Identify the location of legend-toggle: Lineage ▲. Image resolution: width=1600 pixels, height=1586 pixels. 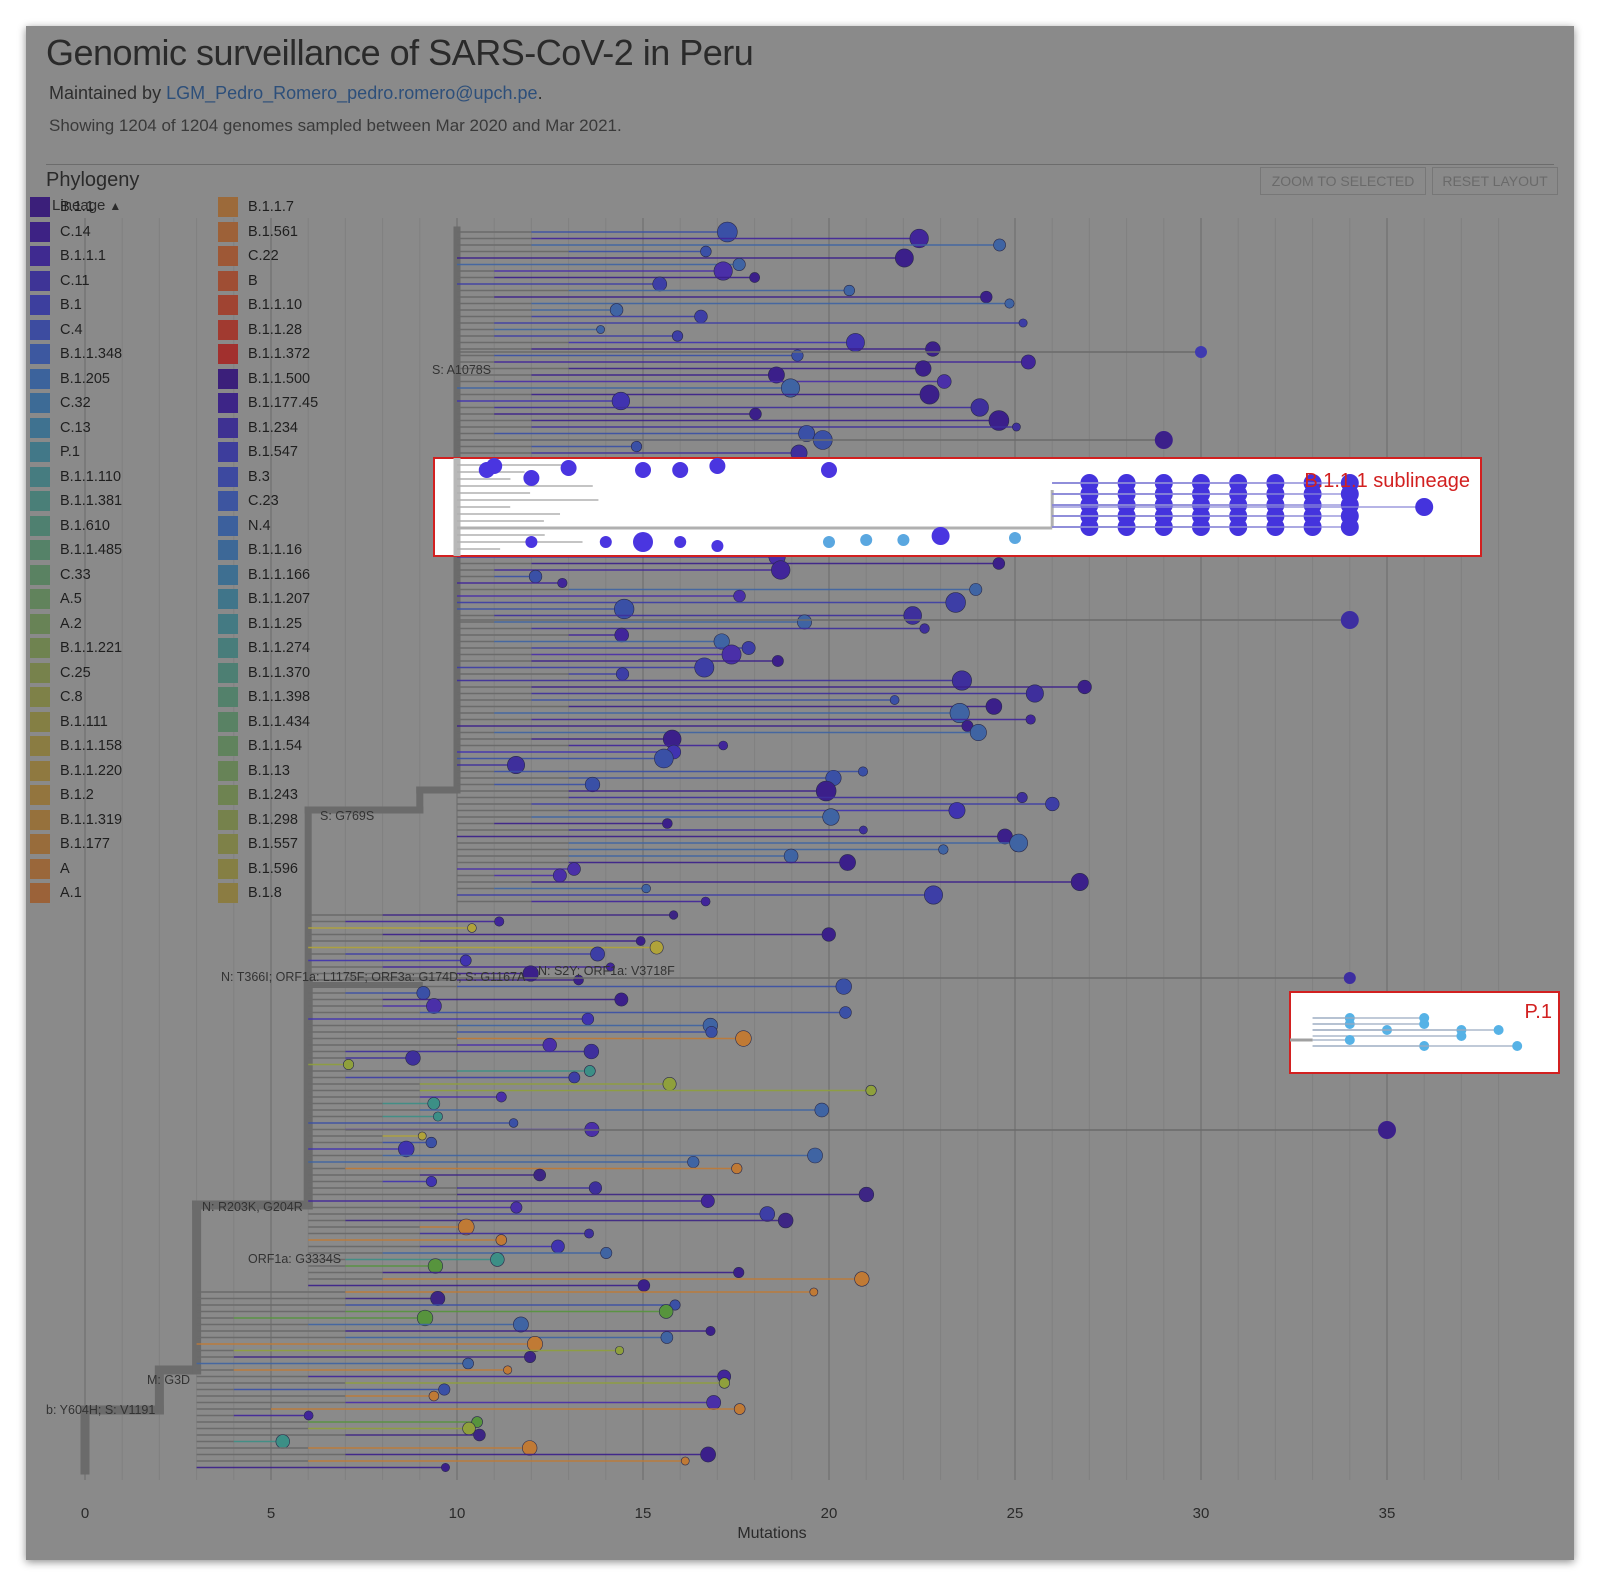
(86, 205).